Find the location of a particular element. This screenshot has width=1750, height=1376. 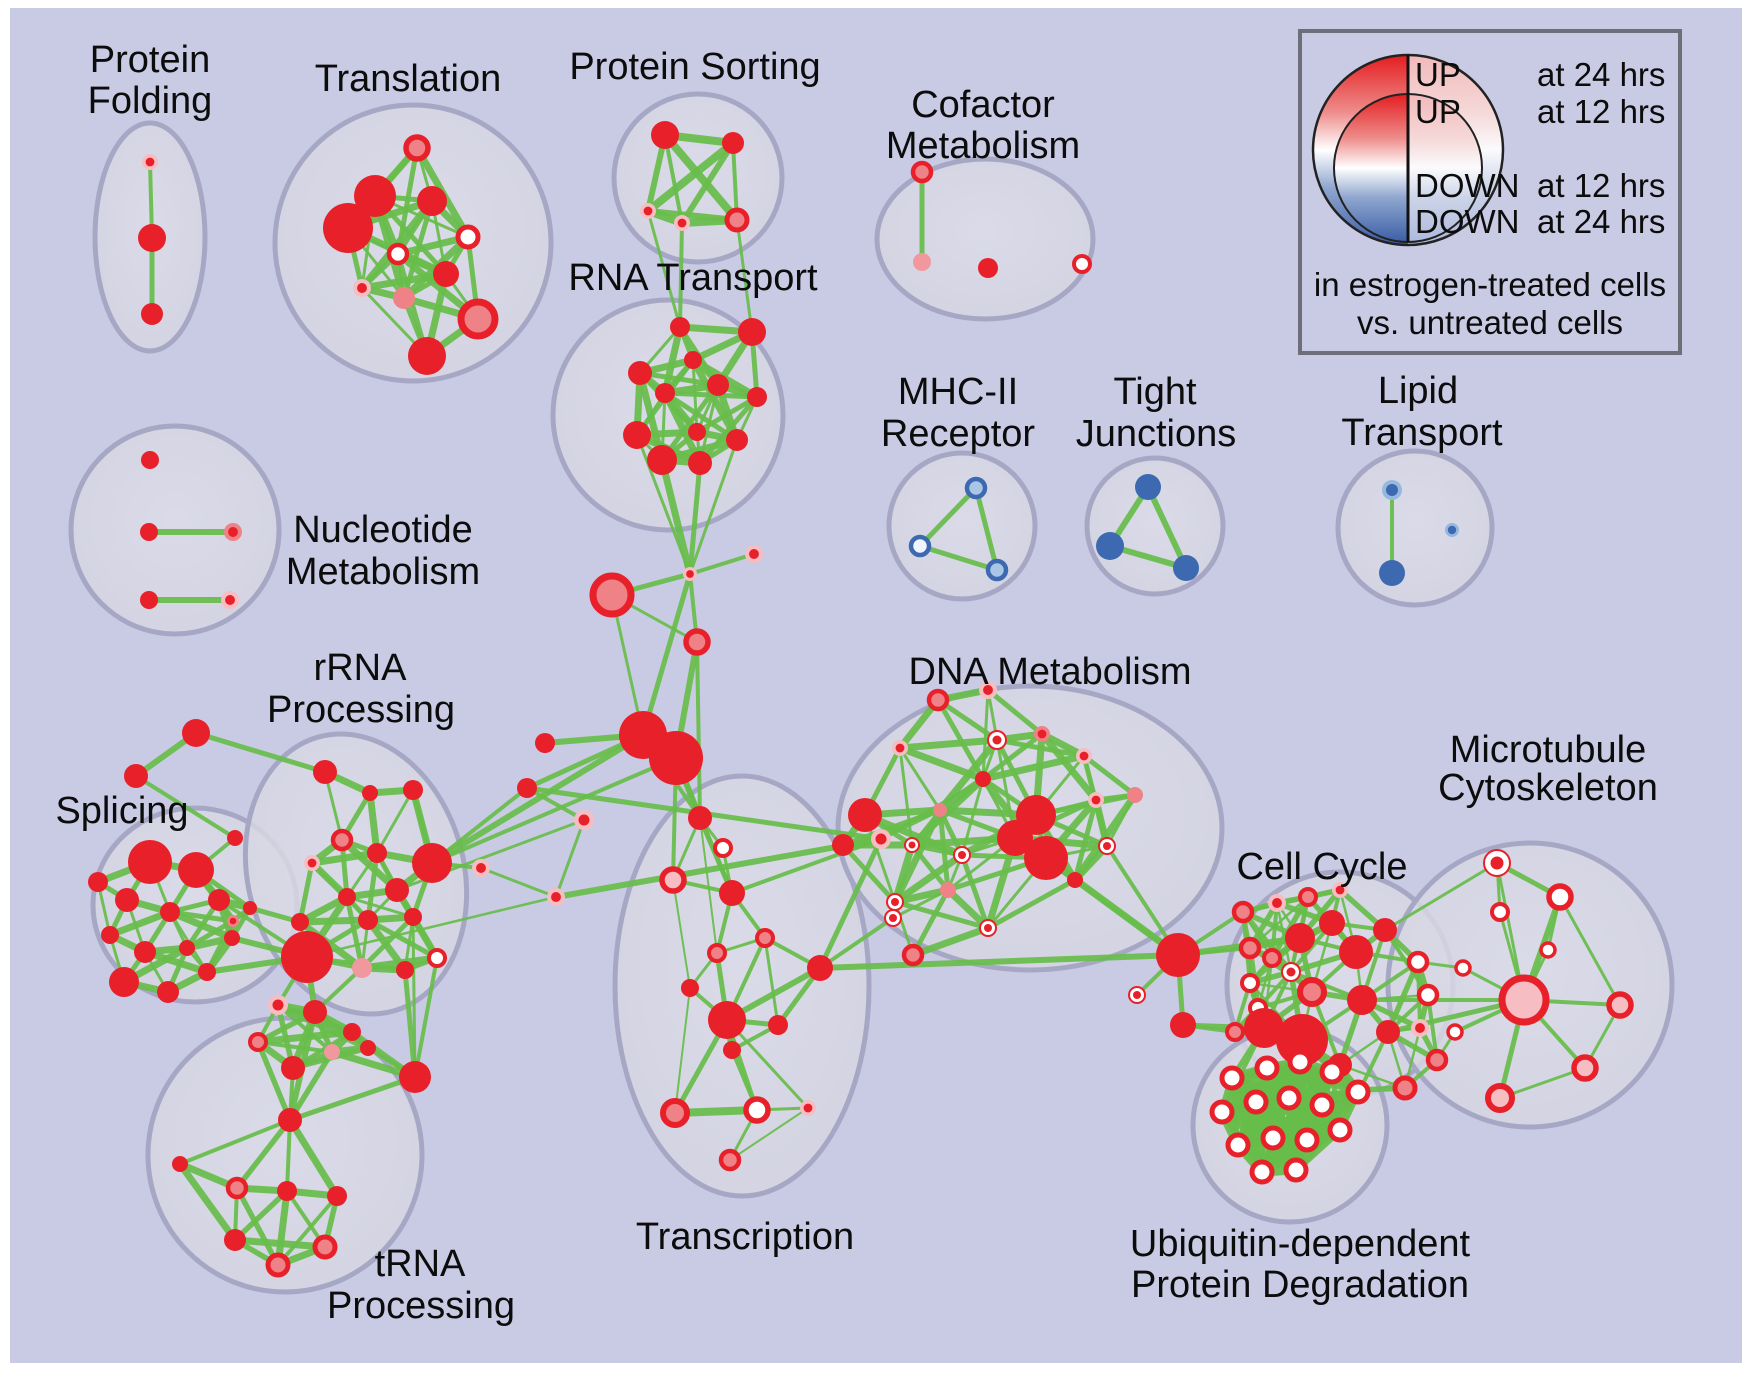

legend-time-0: at 24 hrs is located at coordinates (1601, 74).